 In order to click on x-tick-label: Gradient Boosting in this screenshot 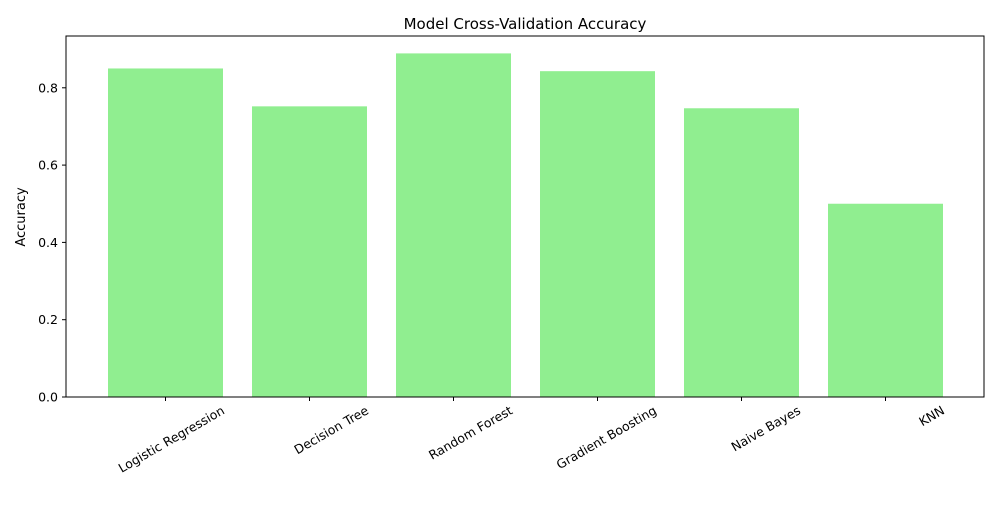, I will do `click(606, 437)`.